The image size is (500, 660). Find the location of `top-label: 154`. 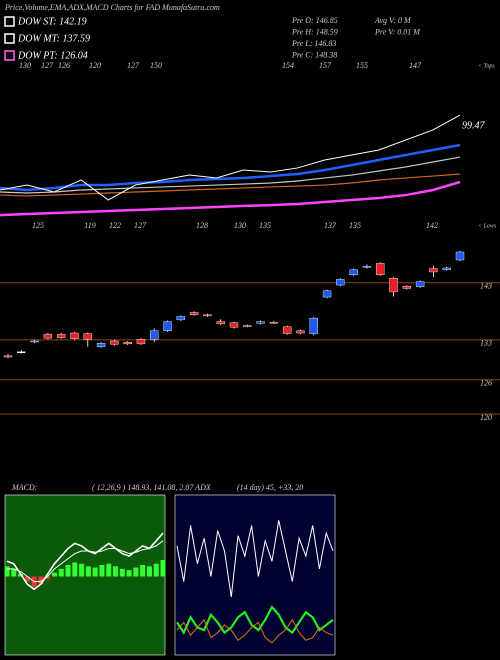

top-label: 154 is located at coordinates (288, 65).